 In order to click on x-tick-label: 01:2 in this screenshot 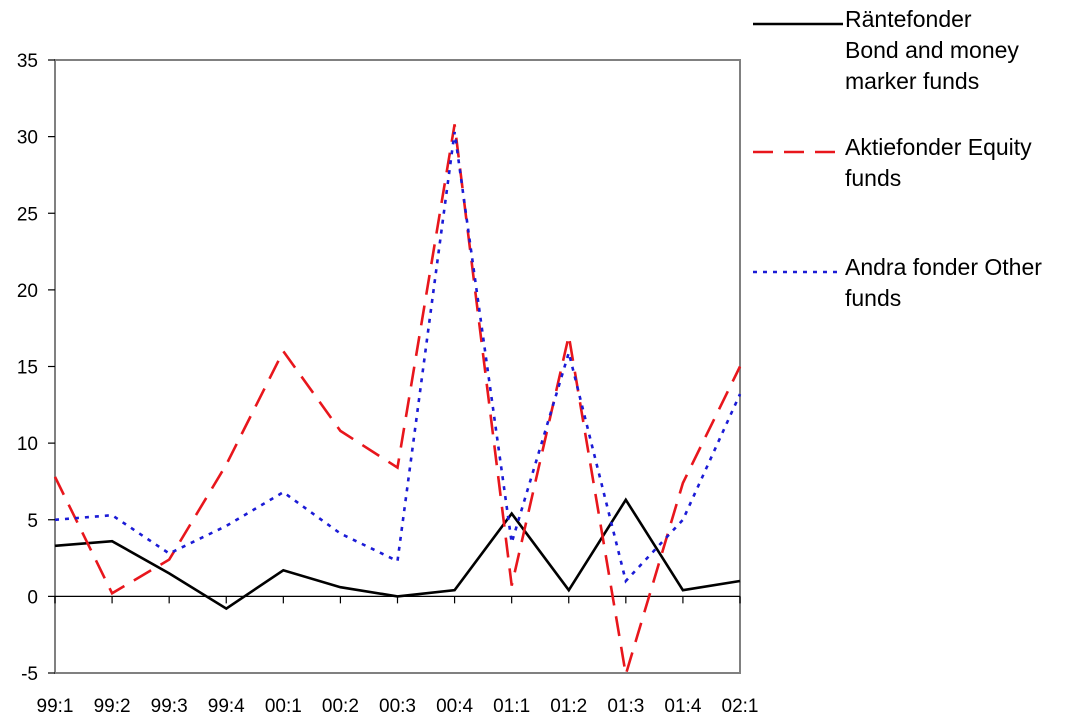, I will do `click(568, 706)`.